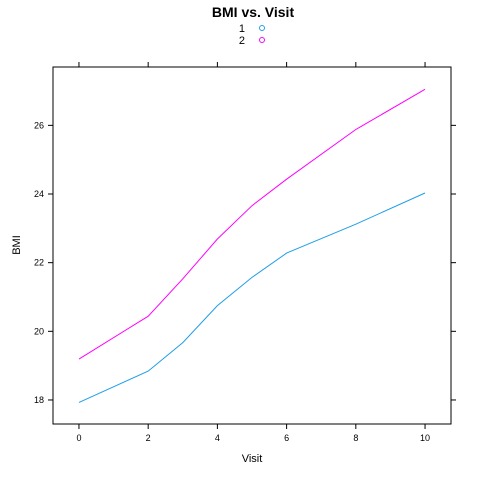 The image size is (480, 480). Describe the element at coordinates (425, 438) in the screenshot. I see `x-tick-label: 10` at that location.